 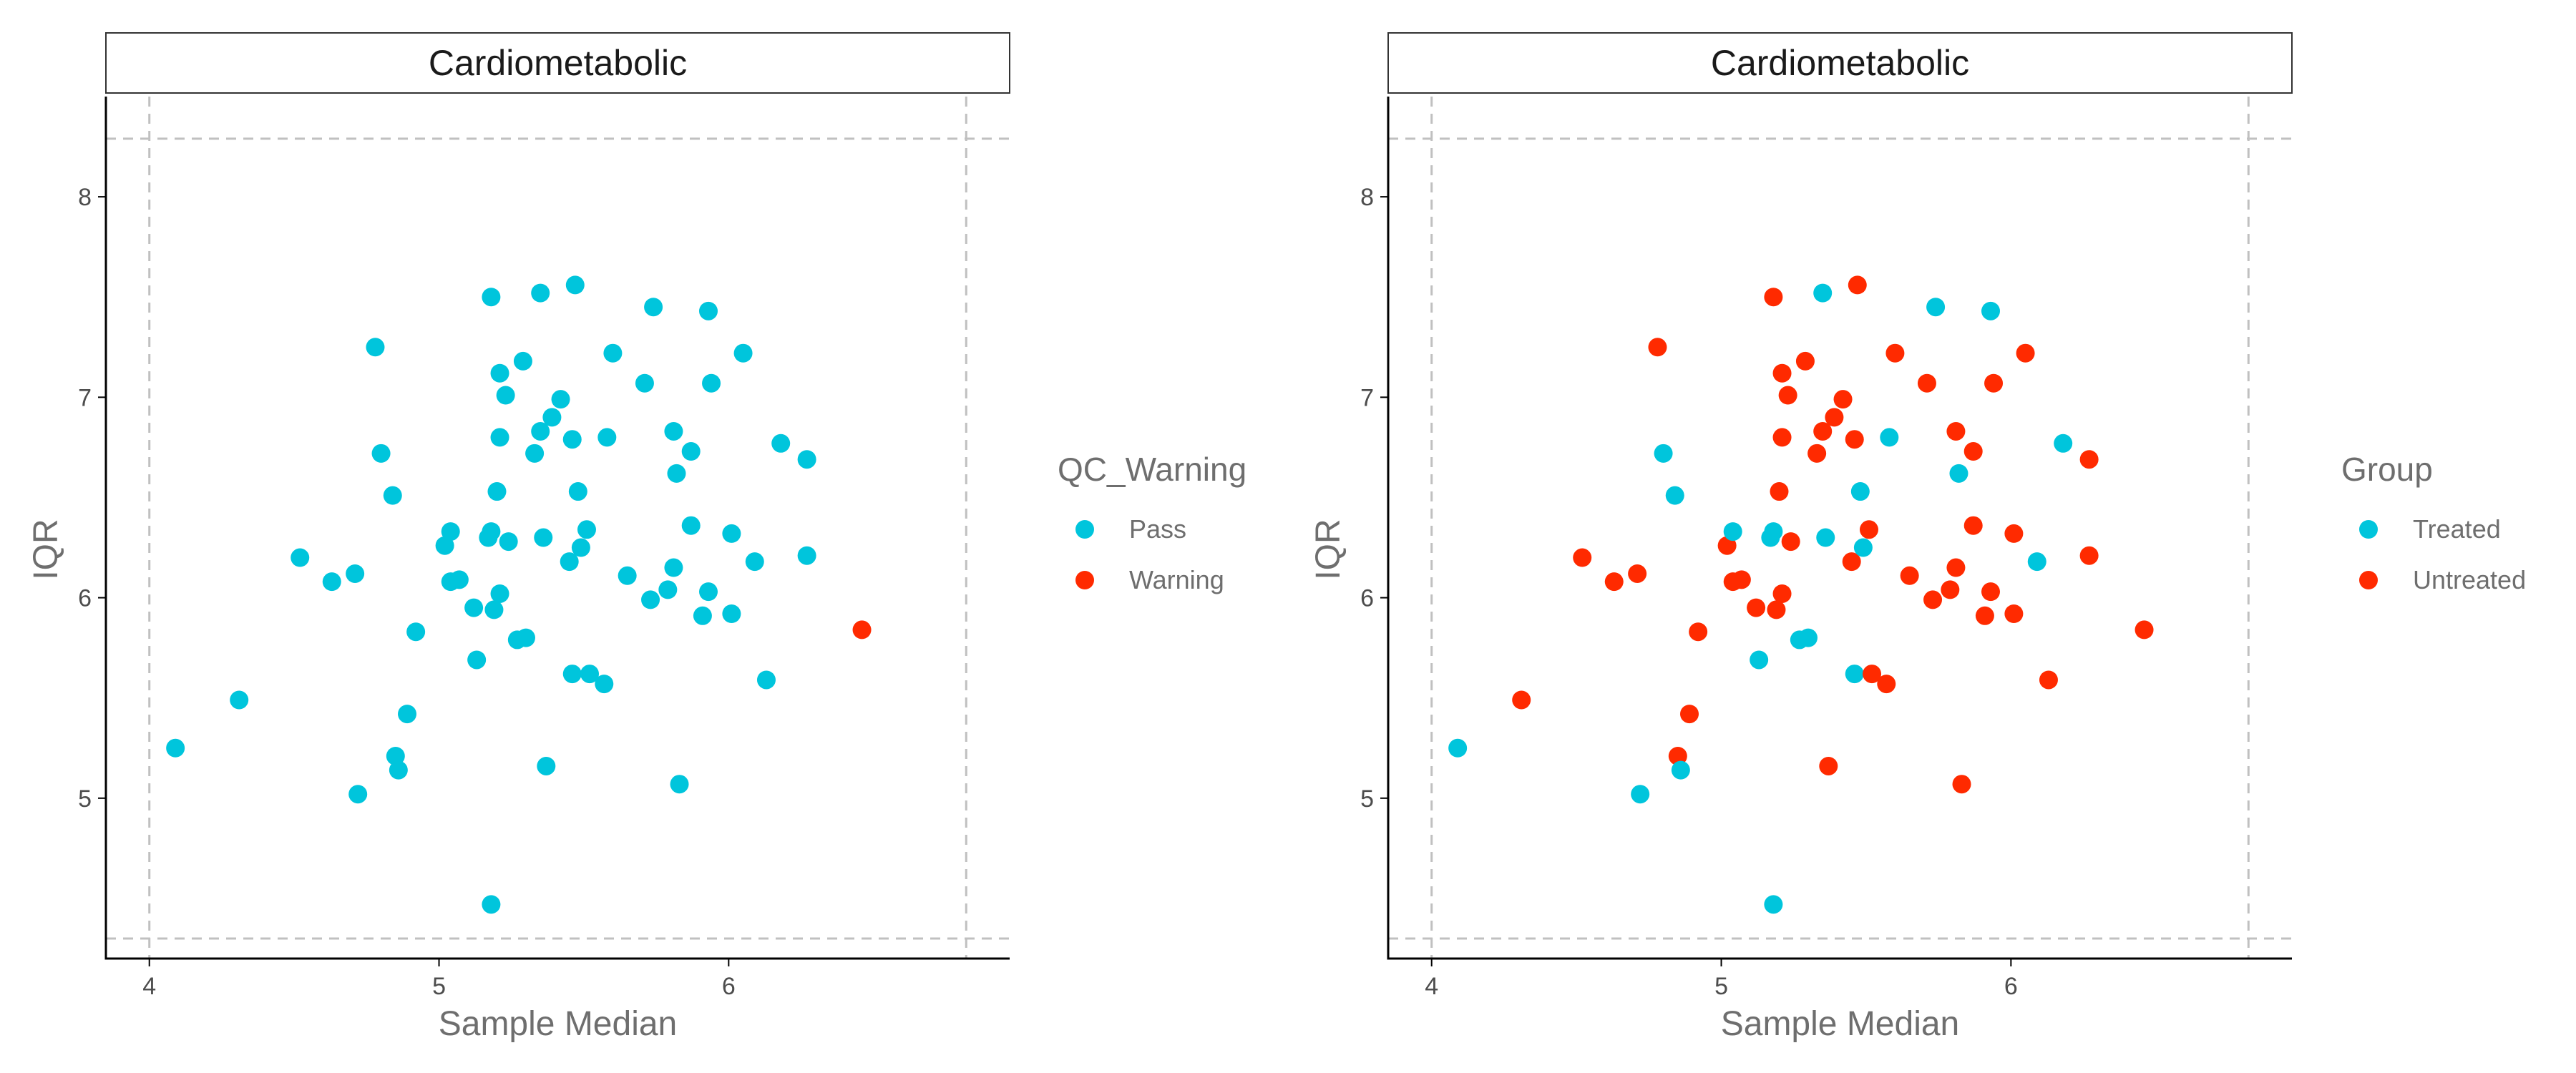 What do you see at coordinates (2469, 579) in the screenshot?
I see `legend-label-untreated: Untreated` at bounding box center [2469, 579].